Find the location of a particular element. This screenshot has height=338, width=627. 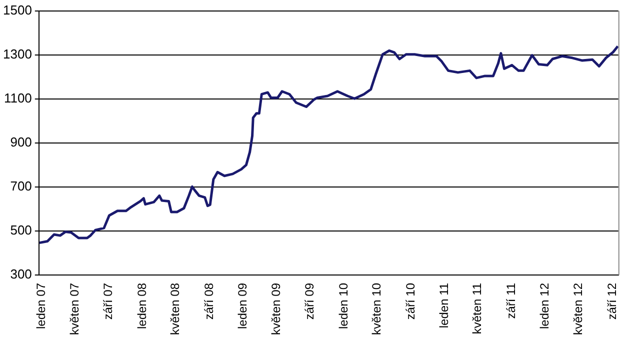

x-tick-label: leden 10 is located at coordinates (343, 306).